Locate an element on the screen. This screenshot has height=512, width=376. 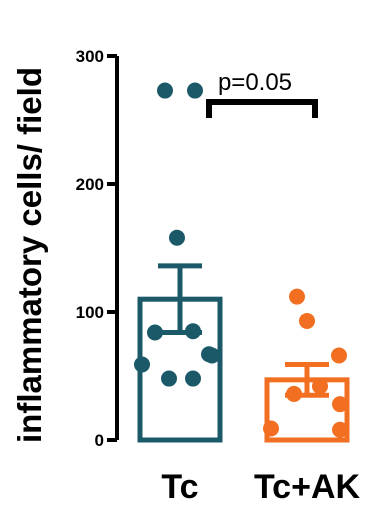
significance-annotation: p=0.05 is located at coordinates (262, 93).